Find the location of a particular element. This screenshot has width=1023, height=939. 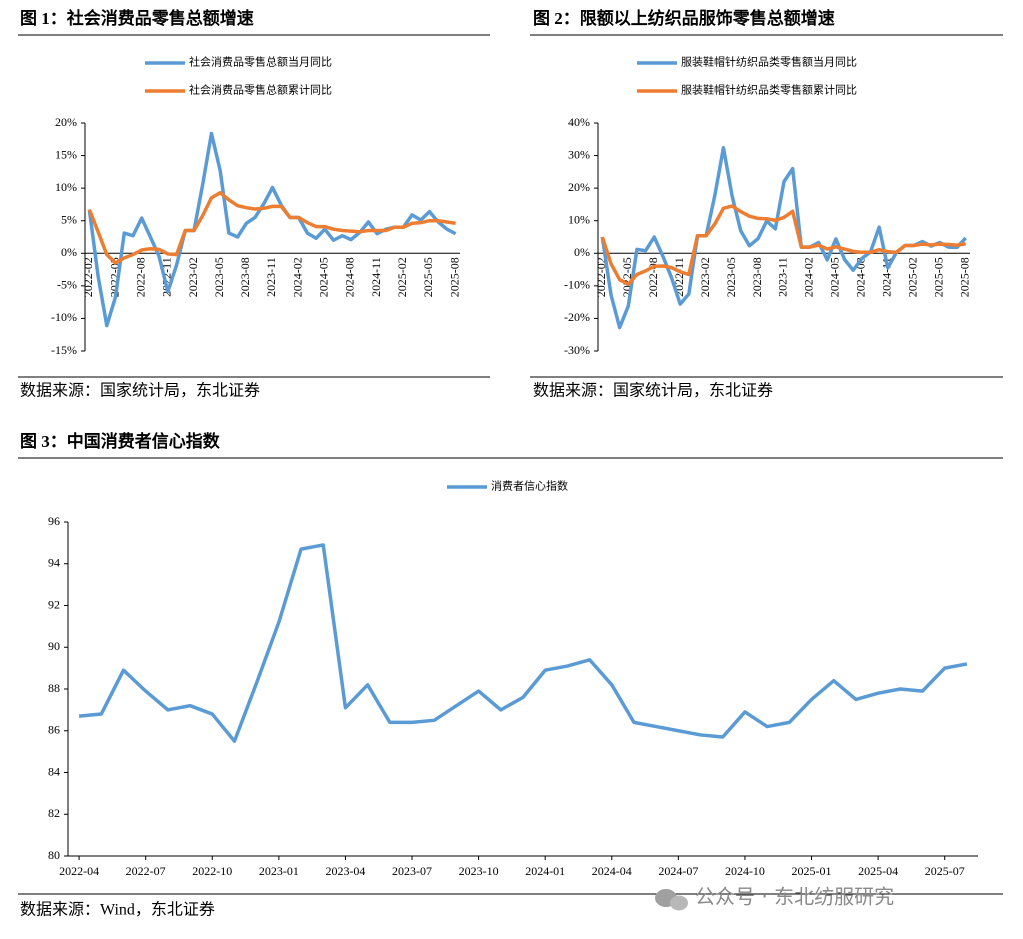

y-tick-label: 30% is located at coordinates (579, 154).